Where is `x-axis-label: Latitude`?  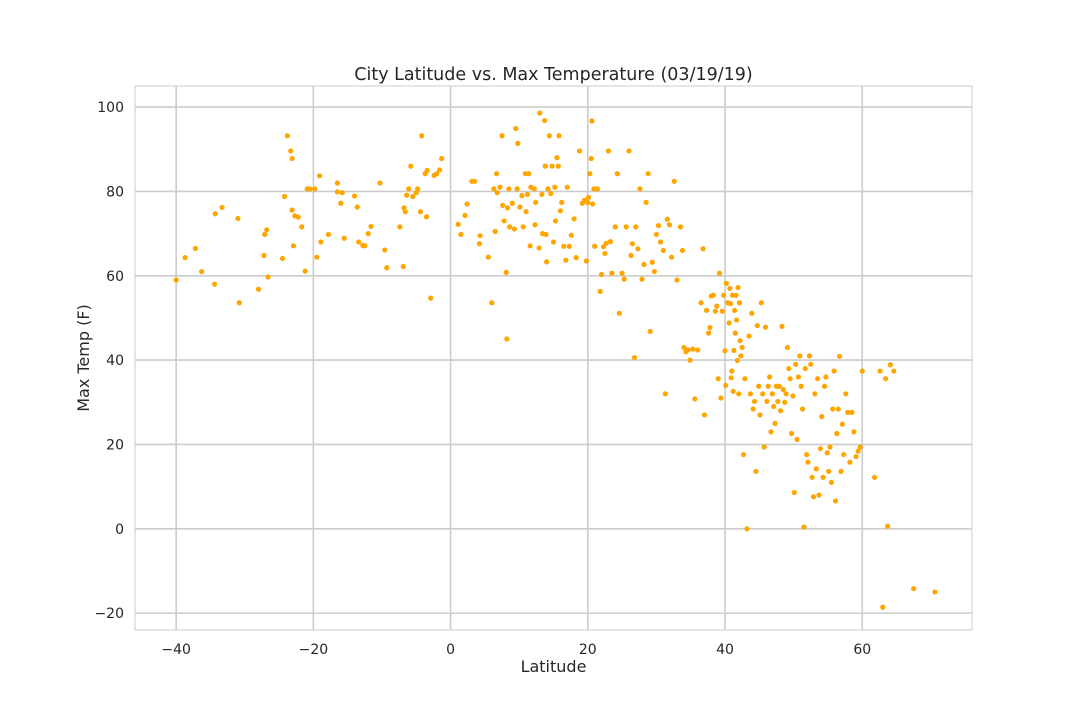 x-axis-label: Latitude is located at coordinates (554, 666).